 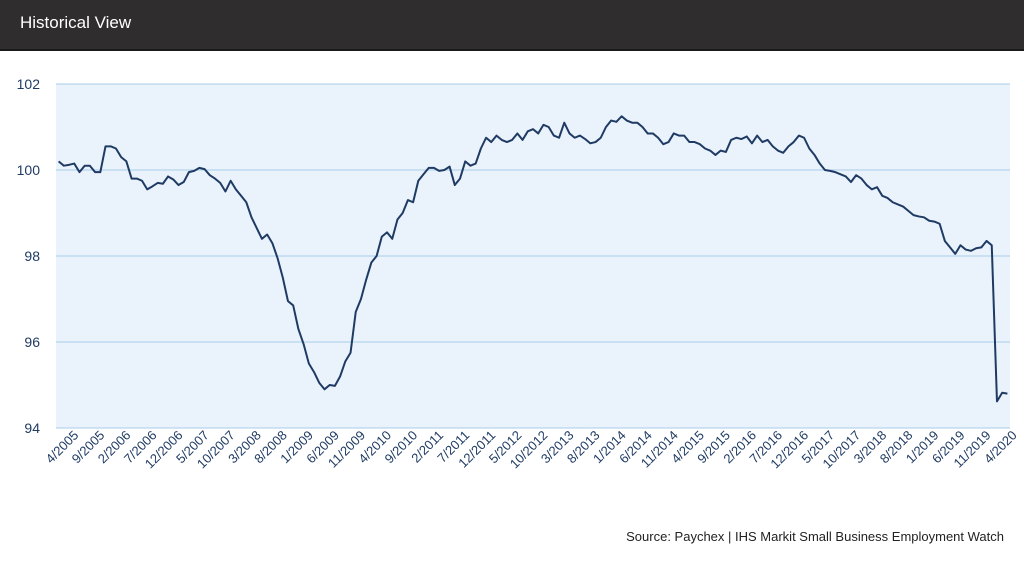 I want to click on y-tick-label: 102, so click(x=29, y=84).